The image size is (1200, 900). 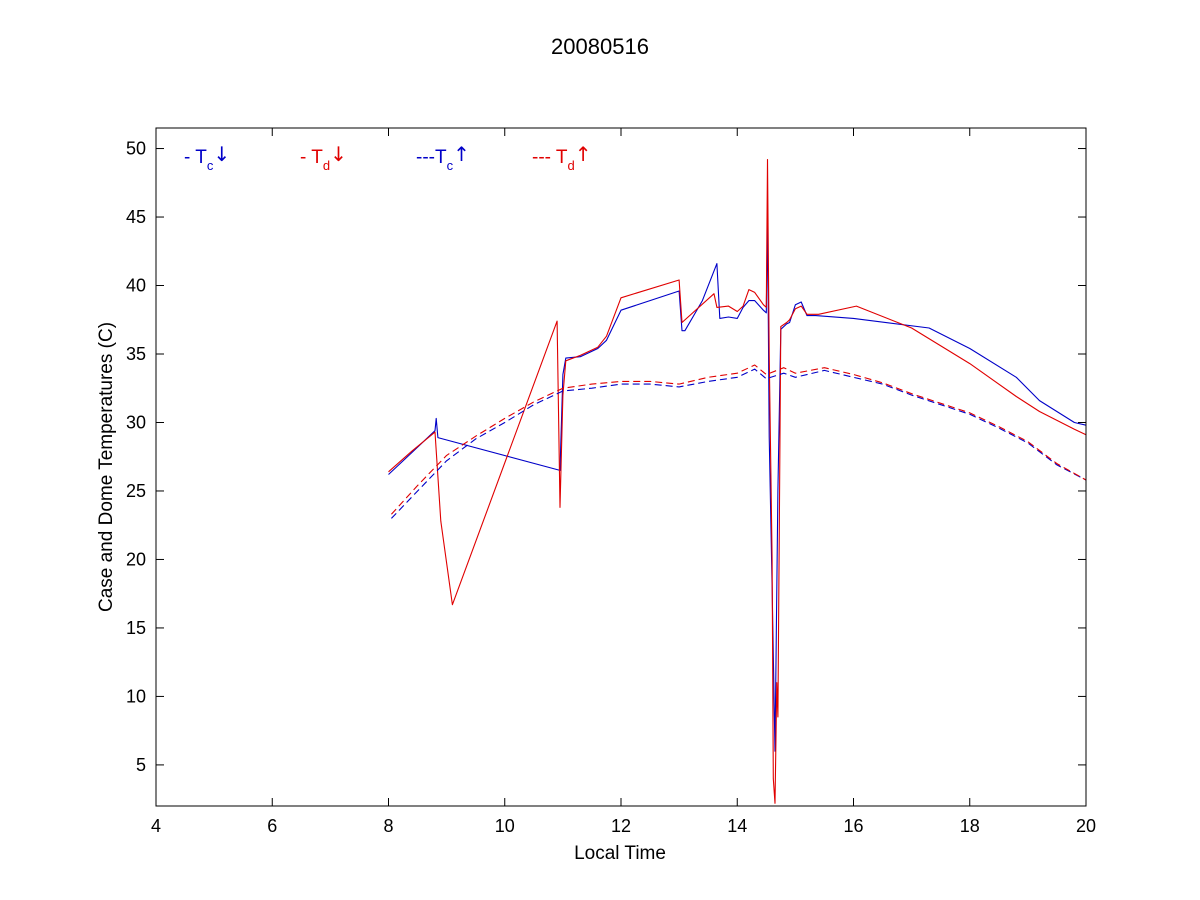 What do you see at coordinates (737, 826) in the screenshot?
I see `x-tick-label: 14` at bounding box center [737, 826].